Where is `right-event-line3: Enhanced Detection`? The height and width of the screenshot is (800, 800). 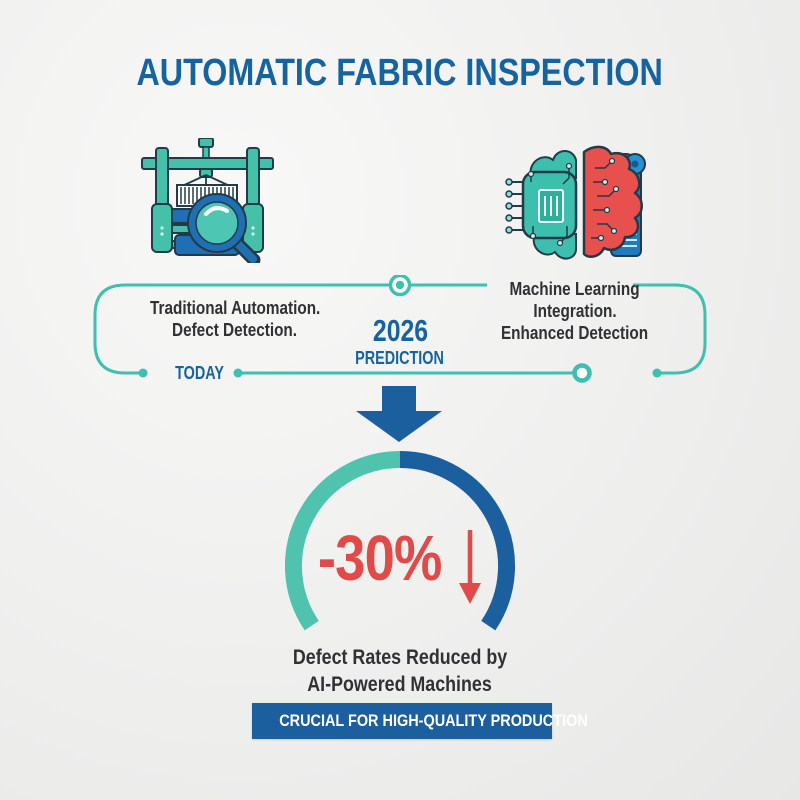
right-event-line3: Enhanced Detection is located at coordinates (575, 333).